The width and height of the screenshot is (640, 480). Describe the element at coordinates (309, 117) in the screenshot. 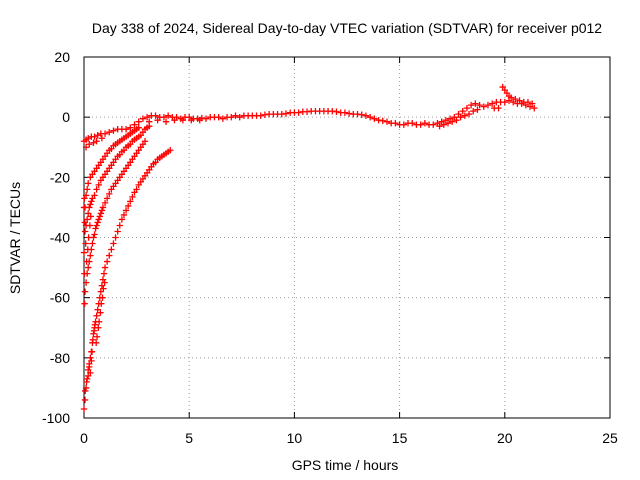

I see `series-noise-upper` at that location.